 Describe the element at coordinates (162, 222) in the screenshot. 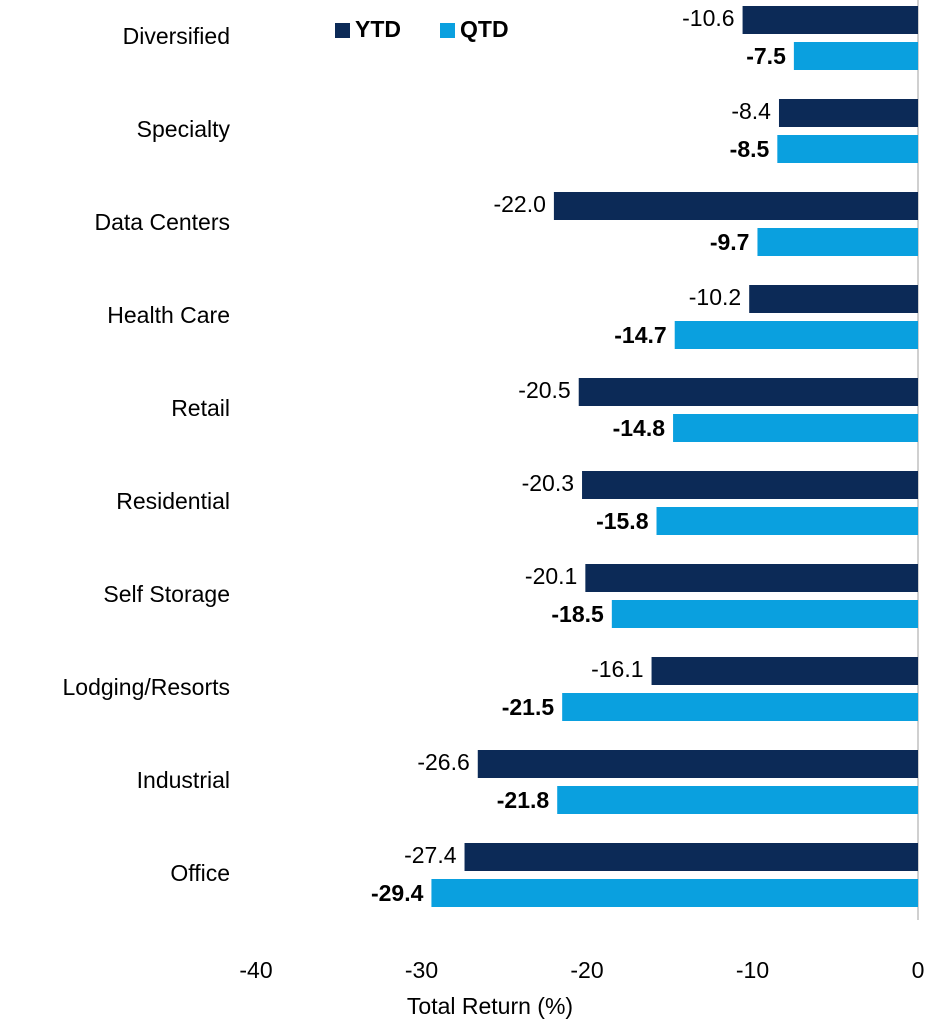

I see `y-tick-label: Data Centers` at that location.